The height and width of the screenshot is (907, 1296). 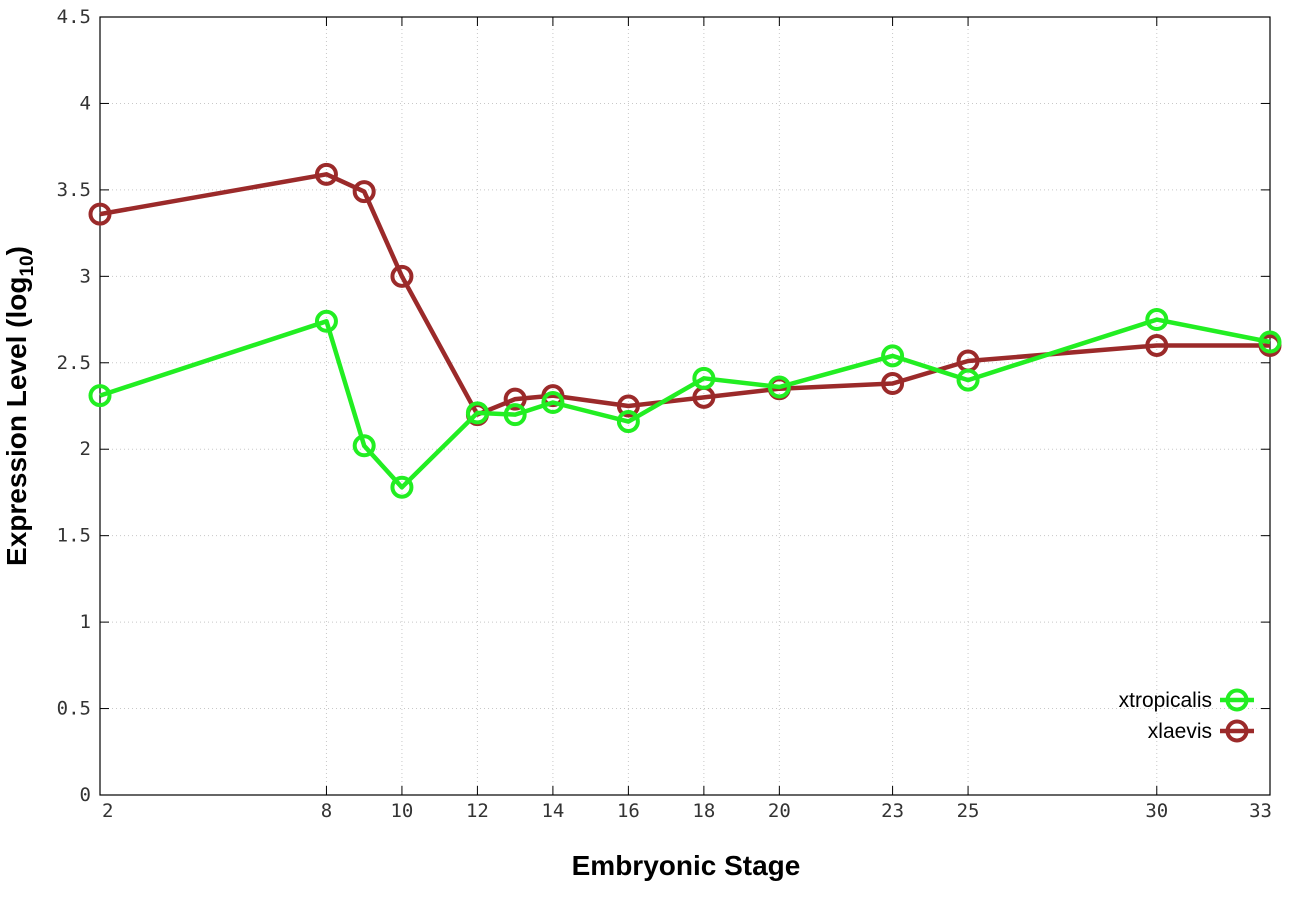 What do you see at coordinates (1186, 715) in the screenshot?
I see `legend: xtropicalis xlaevis` at bounding box center [1186, 715].